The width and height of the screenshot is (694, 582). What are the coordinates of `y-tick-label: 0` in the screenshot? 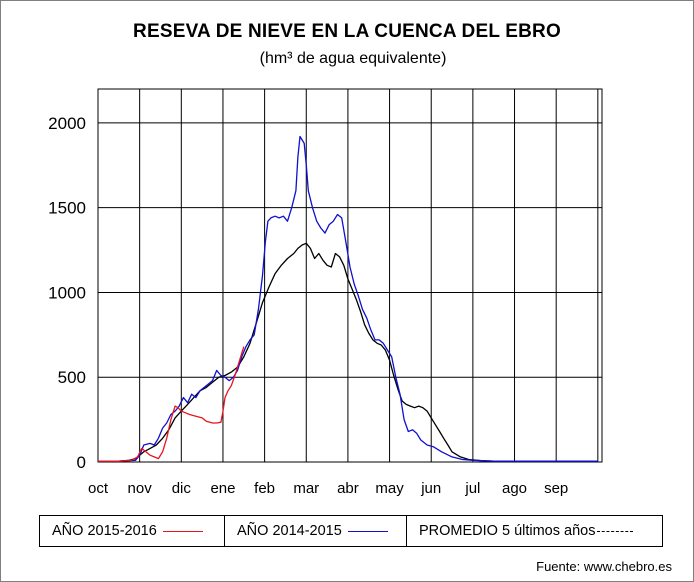 It's located at (81, 462).